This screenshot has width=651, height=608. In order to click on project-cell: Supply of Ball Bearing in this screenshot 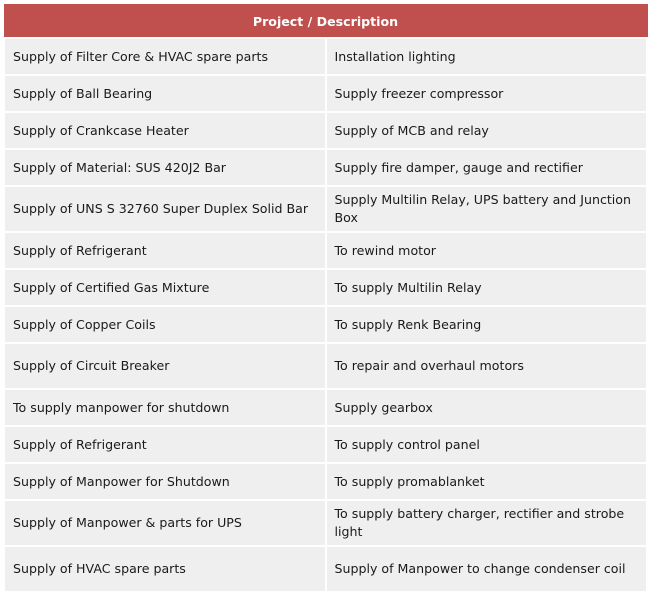, I will do `click(165, 93)`.